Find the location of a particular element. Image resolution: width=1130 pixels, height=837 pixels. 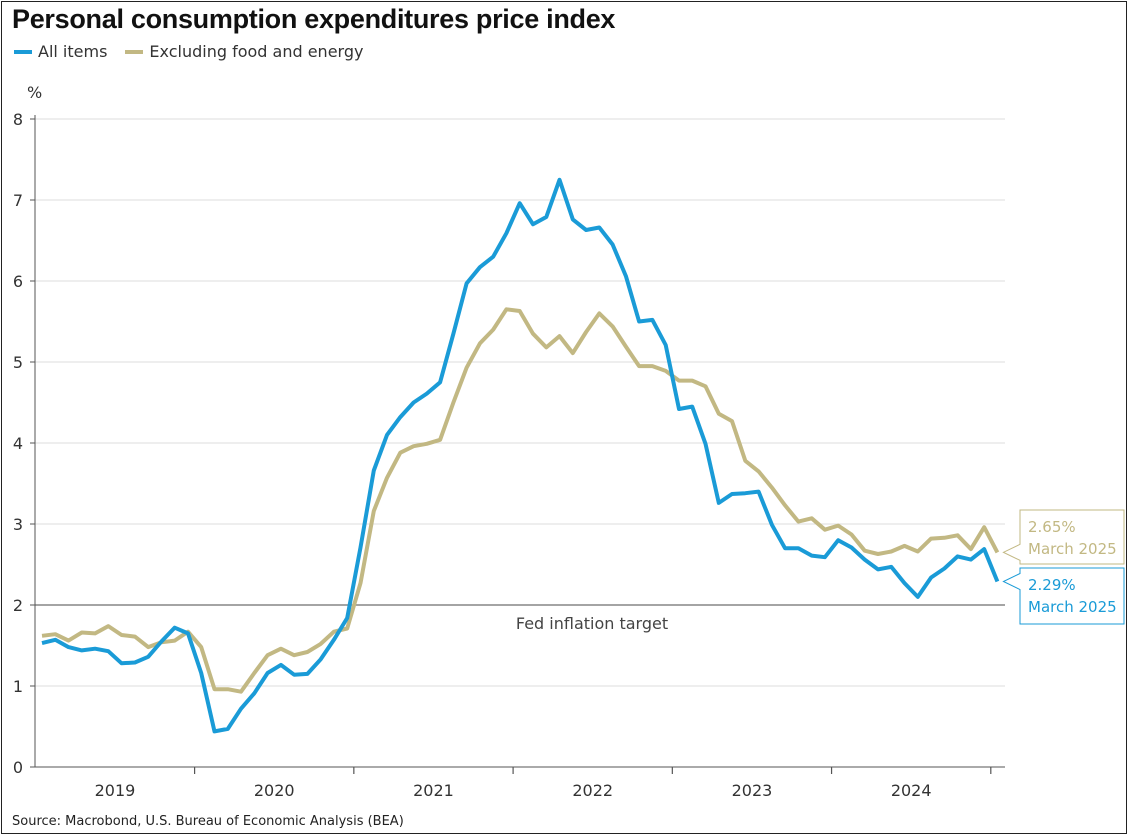

callout-core-value: 2.65% is located at coordinates (1052, 527).